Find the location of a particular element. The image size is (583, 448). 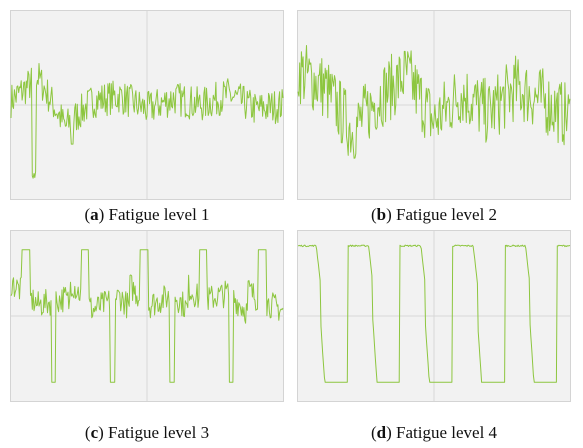

caption-letter-c: c is located at coordinates (94, 432).